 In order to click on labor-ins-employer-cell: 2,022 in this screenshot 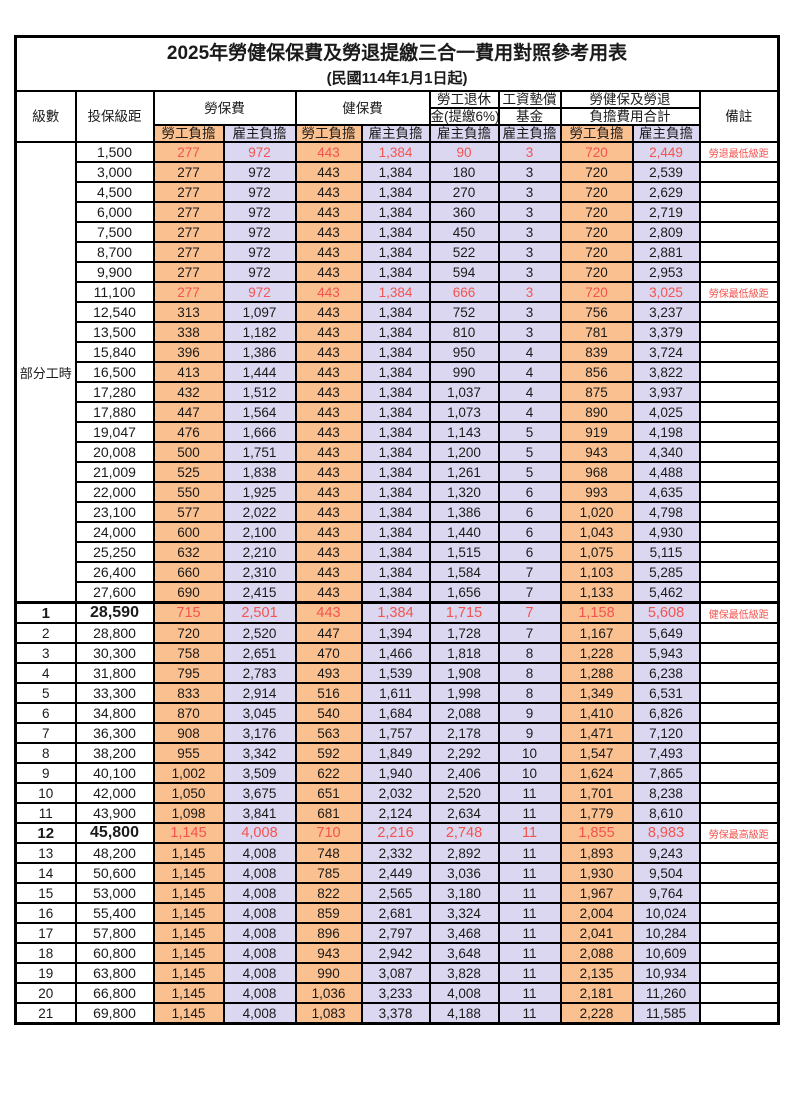, I will do `click(259, 512)`.